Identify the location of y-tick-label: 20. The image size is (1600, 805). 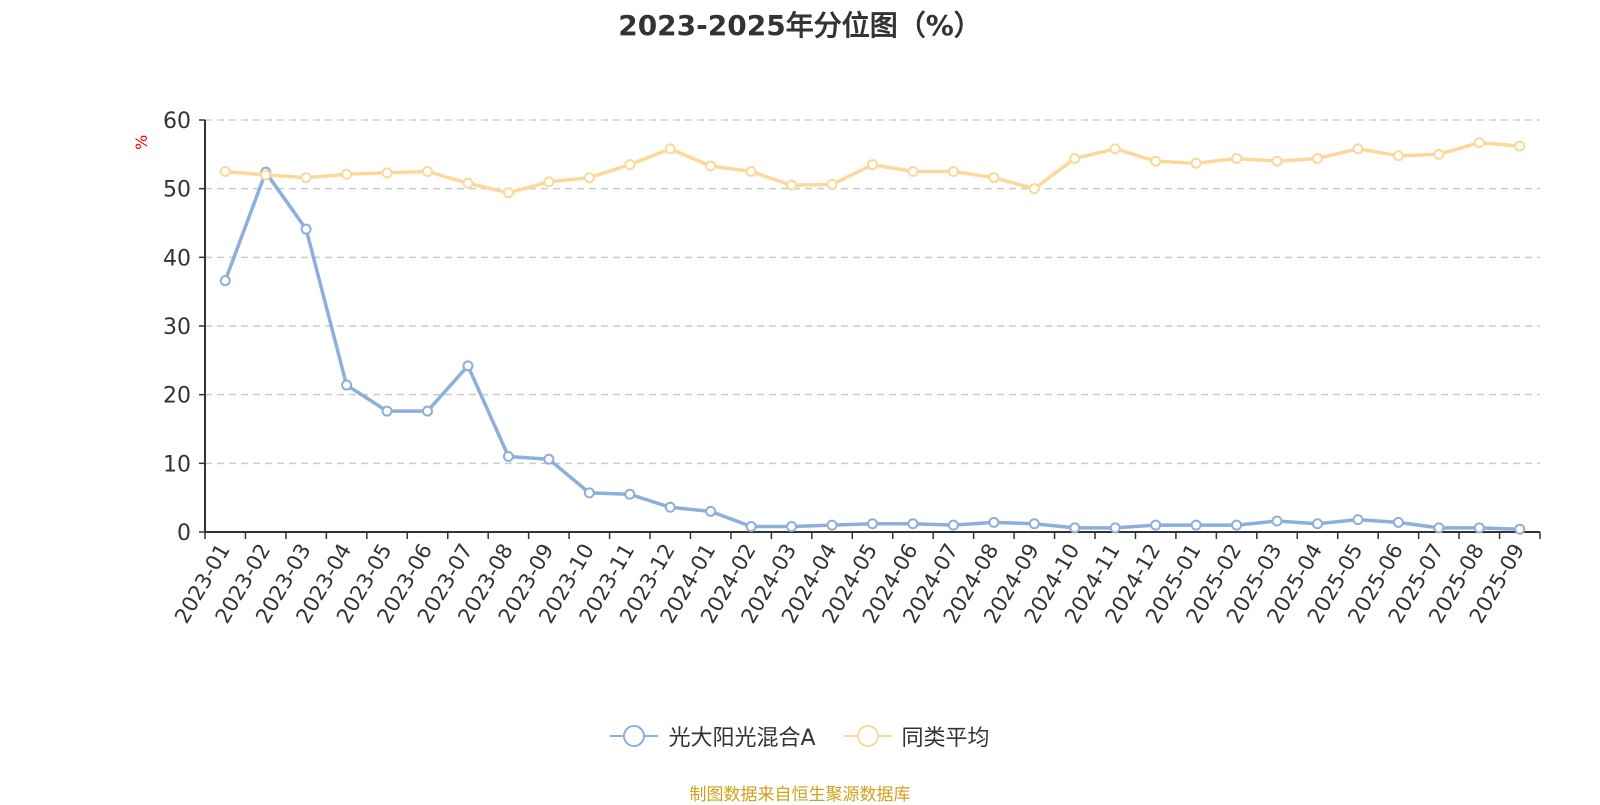
(177, 396).